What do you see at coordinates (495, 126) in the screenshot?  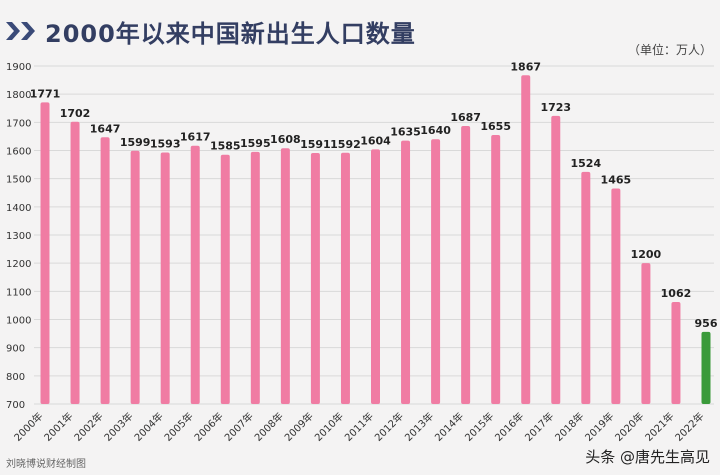 I see `data-label: 1655` at bounding box center [495, 126].